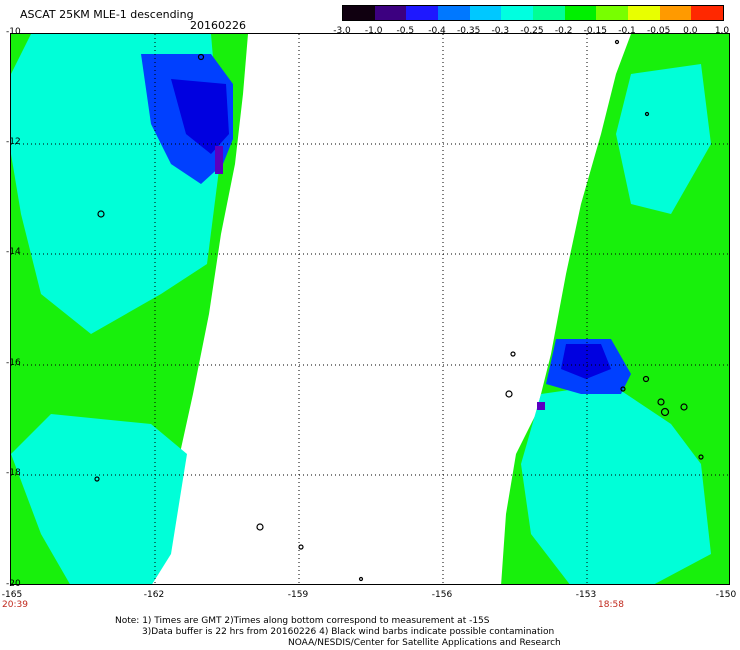 This screenshot has height=650, width=740. Describe the element at coordinates (200, 116) in the screenshot. I see `swath-left-deepblue-zone` at that location.